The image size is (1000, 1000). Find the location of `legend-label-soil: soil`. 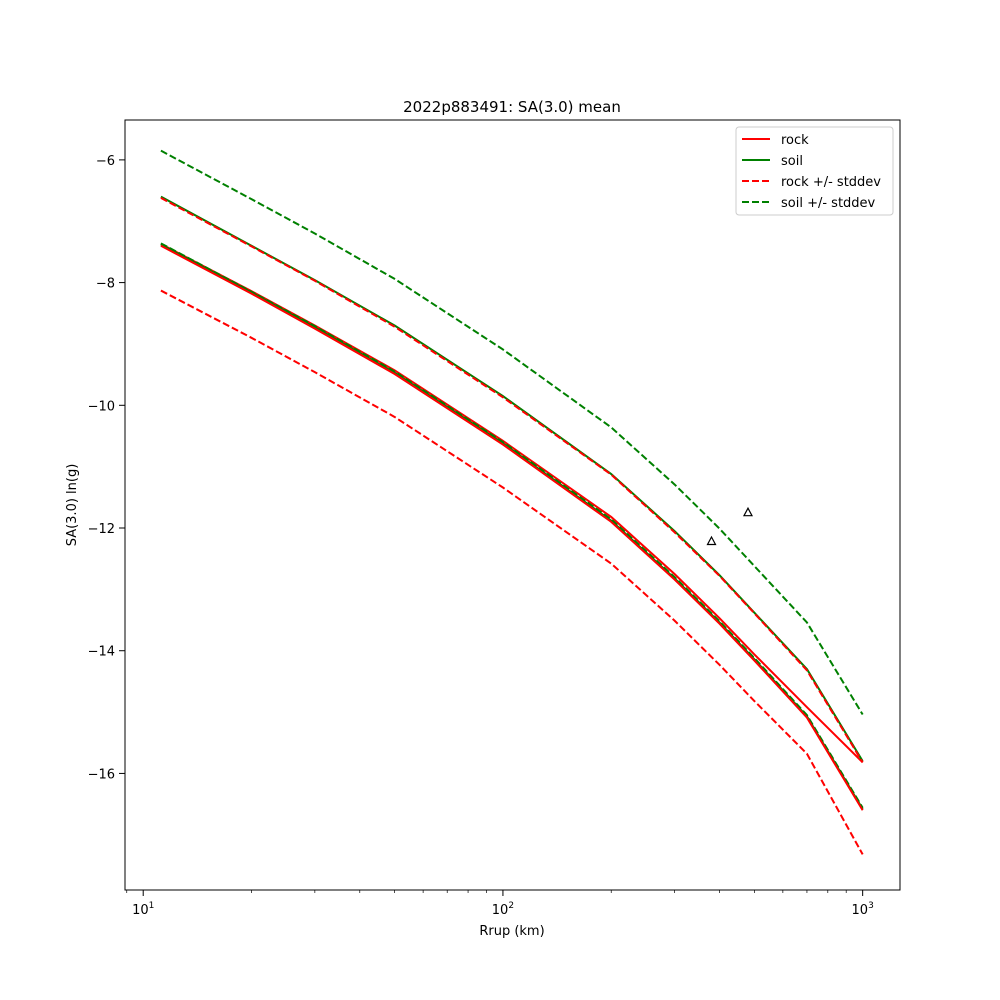

legend-label-soil: soil is located at coordinates (792, 161).